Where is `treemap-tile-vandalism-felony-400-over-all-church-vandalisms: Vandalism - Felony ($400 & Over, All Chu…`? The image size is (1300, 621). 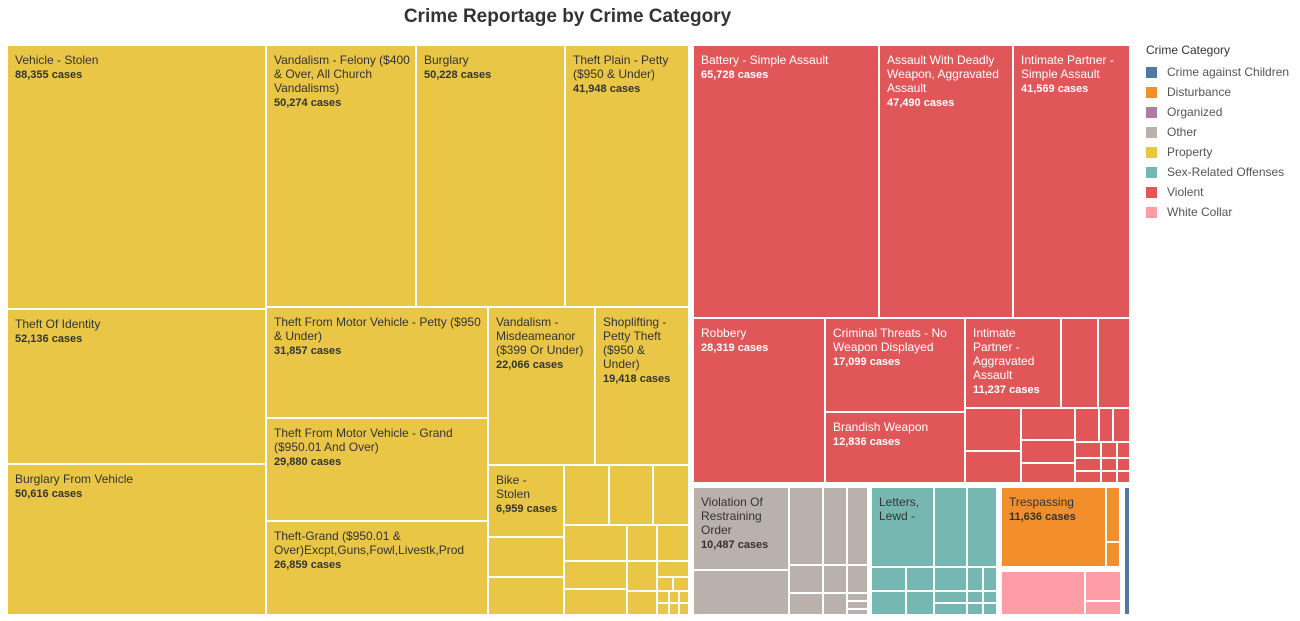 treemap-tile-vandalism-felony-400-over-all-church-vandalisms: Vandalism - Felony ($400 & Over, All Chu… is located at coordinates (341, 176).